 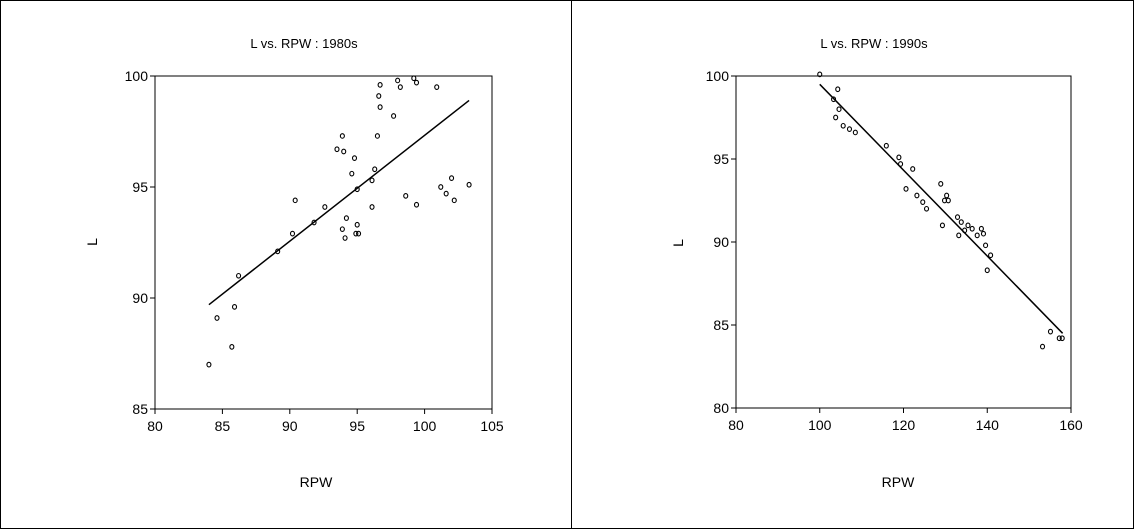 I want to click on y-tick-label: 90, so click(x=140, y=298).